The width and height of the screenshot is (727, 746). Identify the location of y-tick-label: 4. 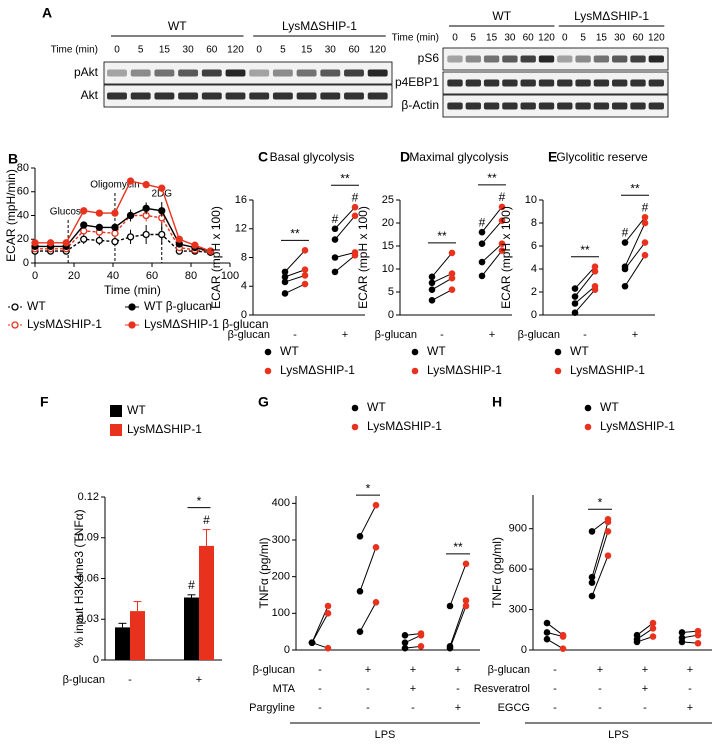
(244, 286).